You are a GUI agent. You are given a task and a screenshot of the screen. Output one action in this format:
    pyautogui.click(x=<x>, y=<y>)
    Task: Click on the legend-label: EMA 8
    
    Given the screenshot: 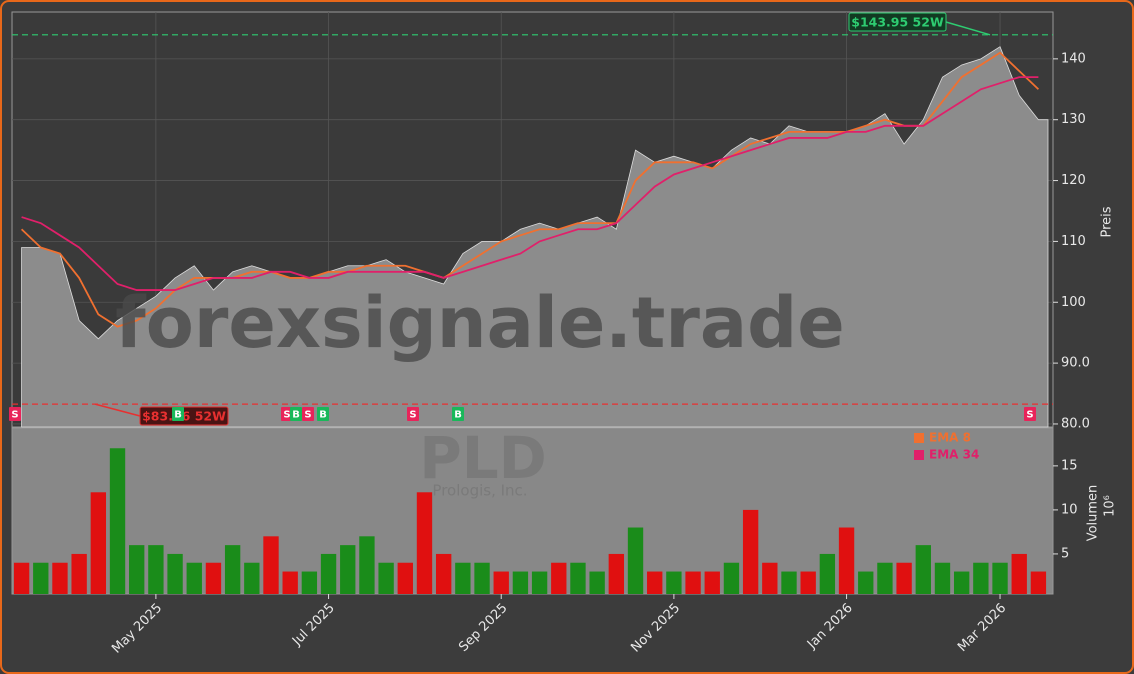 What is the action you would take?
    pyautogui.click(x=950, y=438)
    